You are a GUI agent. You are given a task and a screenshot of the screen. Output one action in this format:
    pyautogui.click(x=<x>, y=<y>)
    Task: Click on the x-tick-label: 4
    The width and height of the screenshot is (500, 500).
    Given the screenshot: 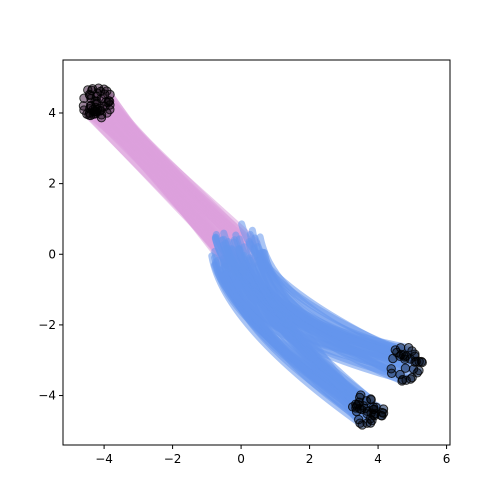 What is the action you would take?
    pyautogui.click(x=378, y=459)
    